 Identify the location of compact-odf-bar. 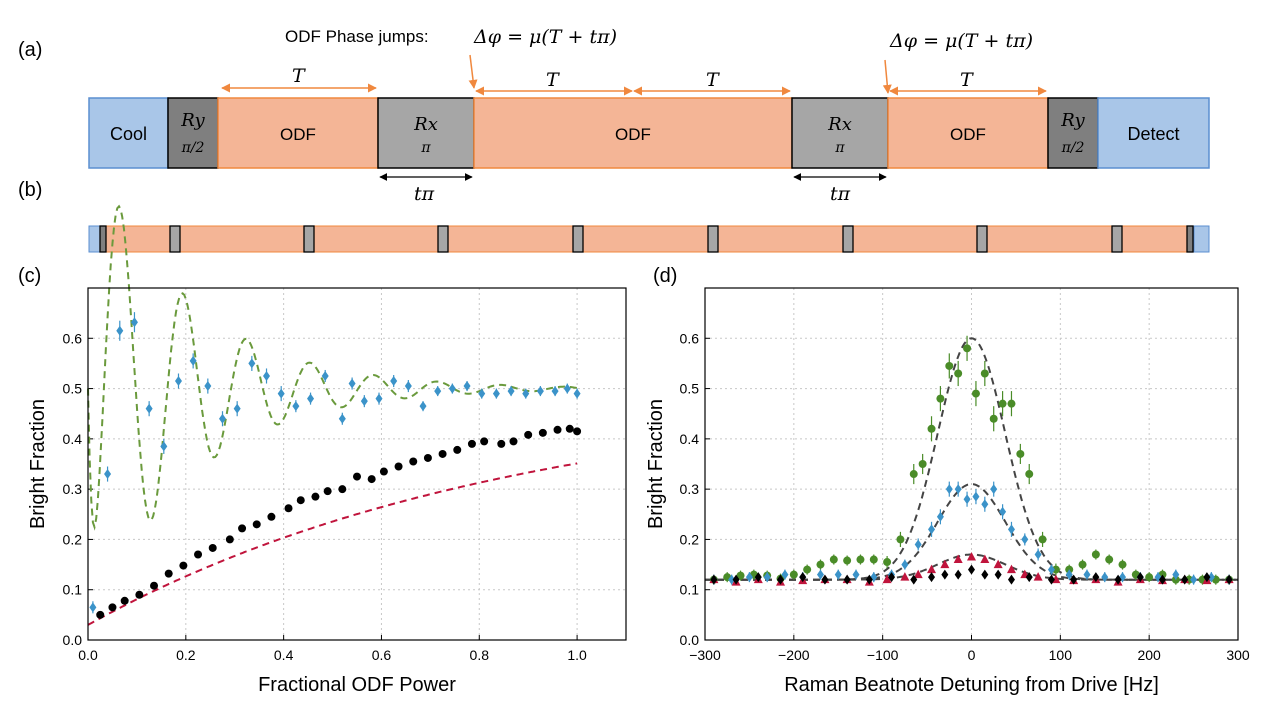
(649, 239).